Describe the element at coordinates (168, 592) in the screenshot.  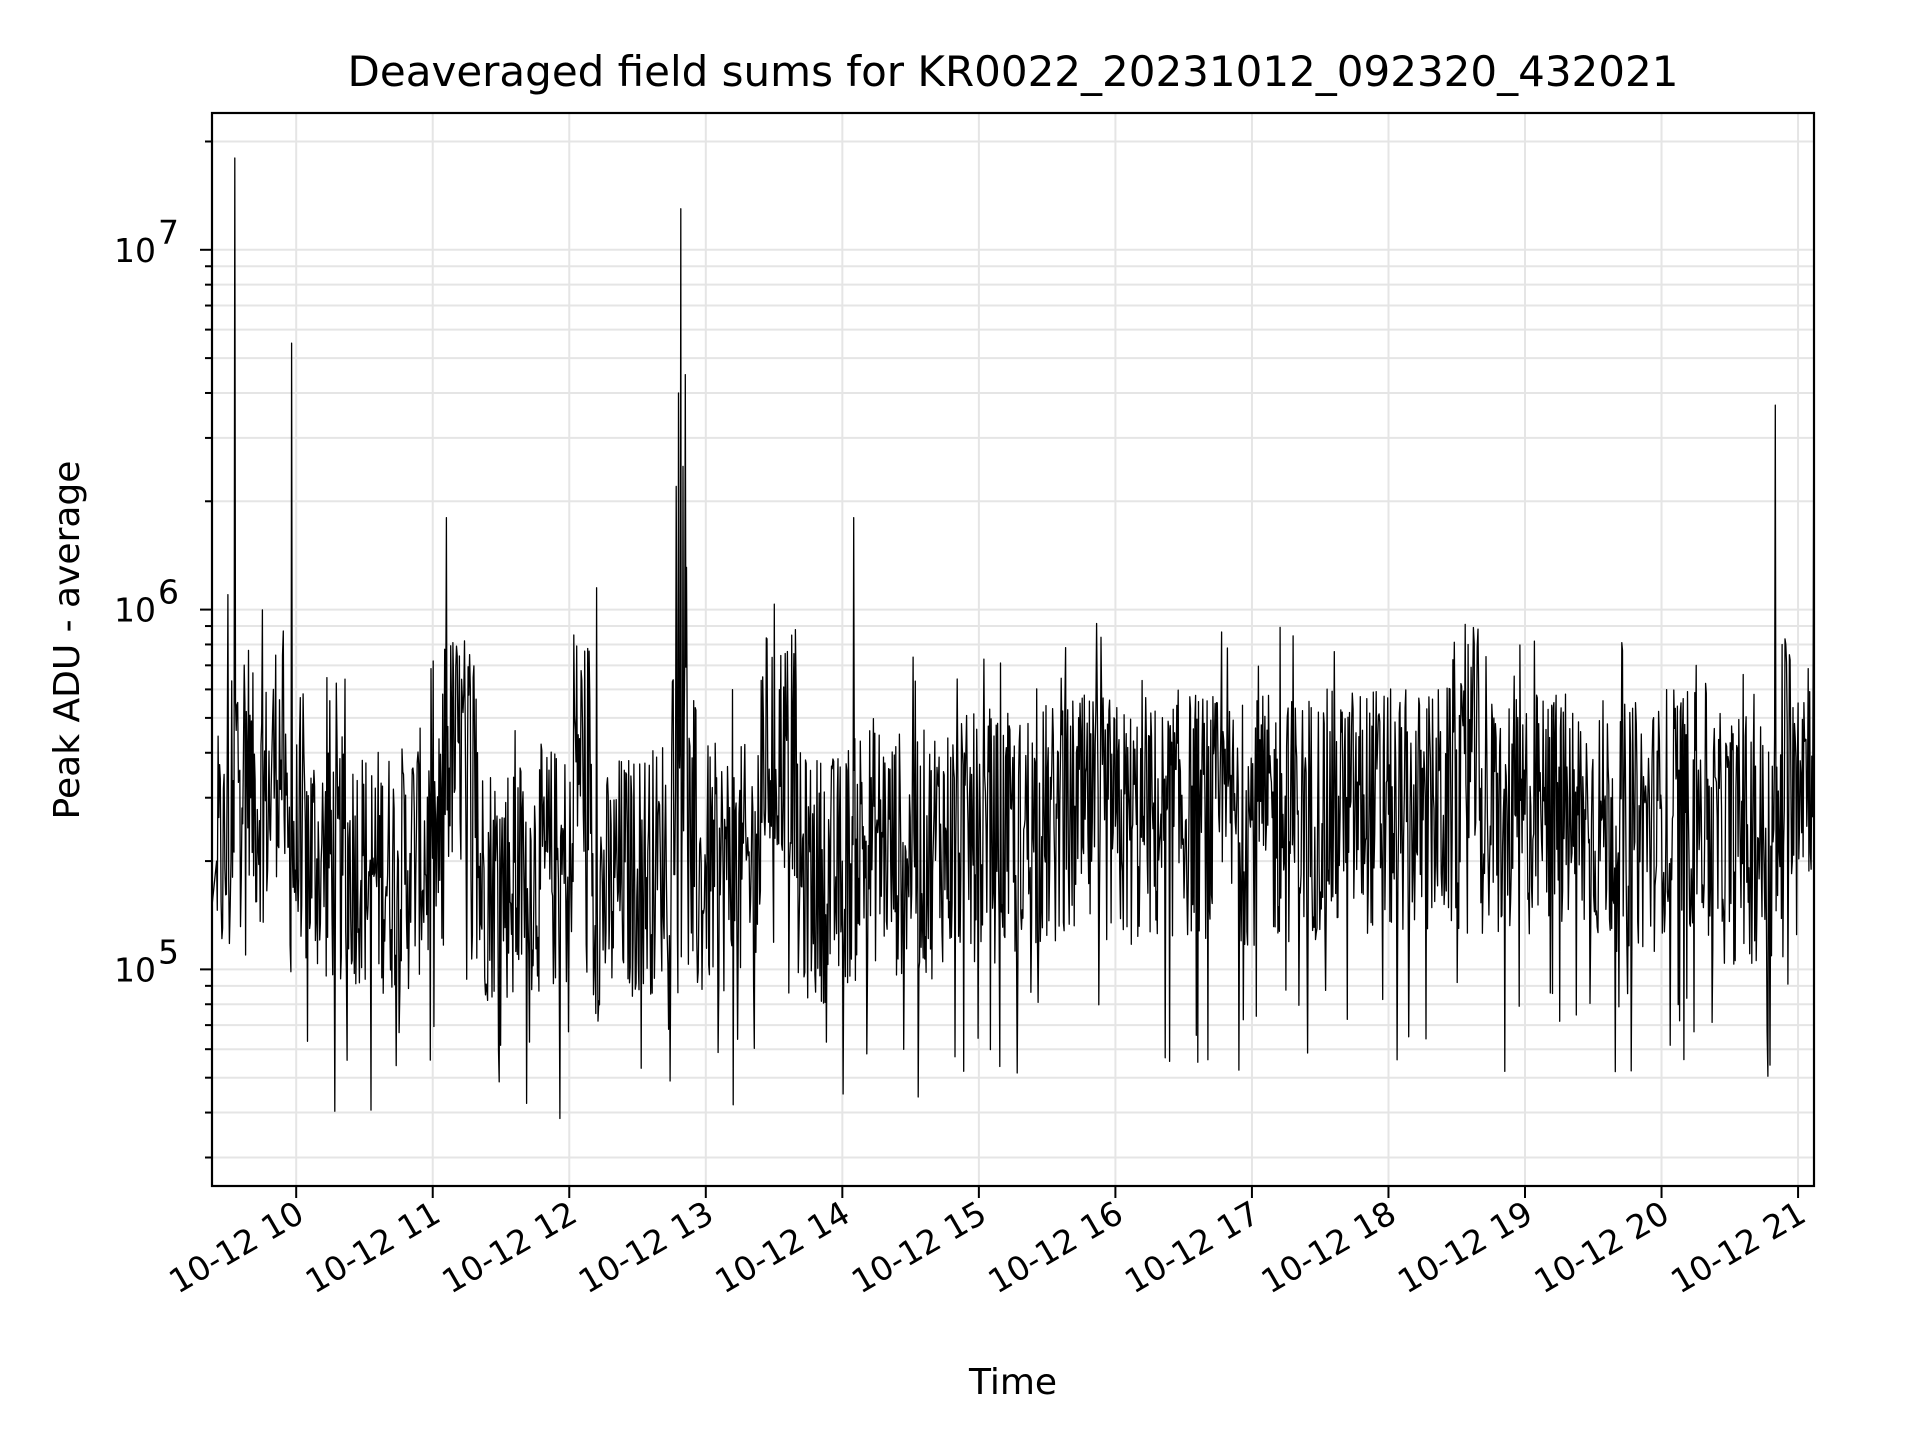
I see `y-tick-exponent: 6` at that location.